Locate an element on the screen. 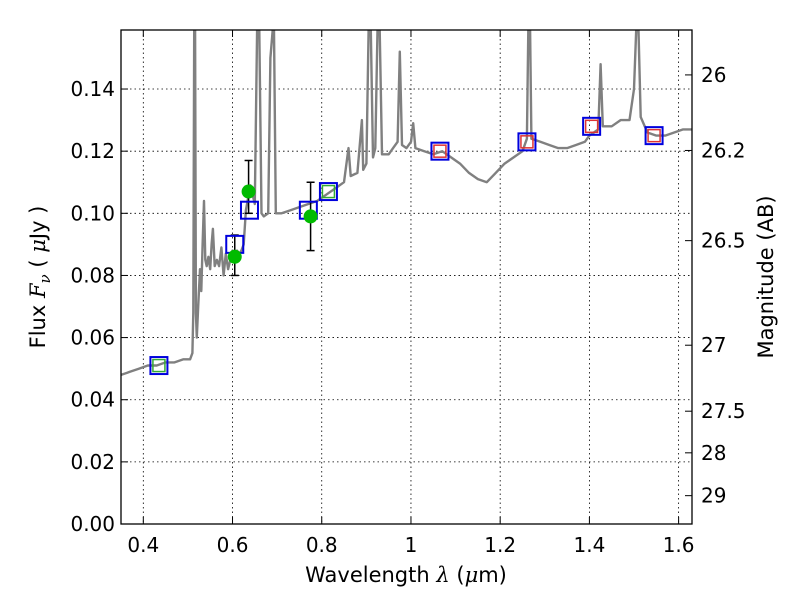 This screenshot has height=600, width=800. y2-tick-label: 27.5 is located at coordinates (723, 411).